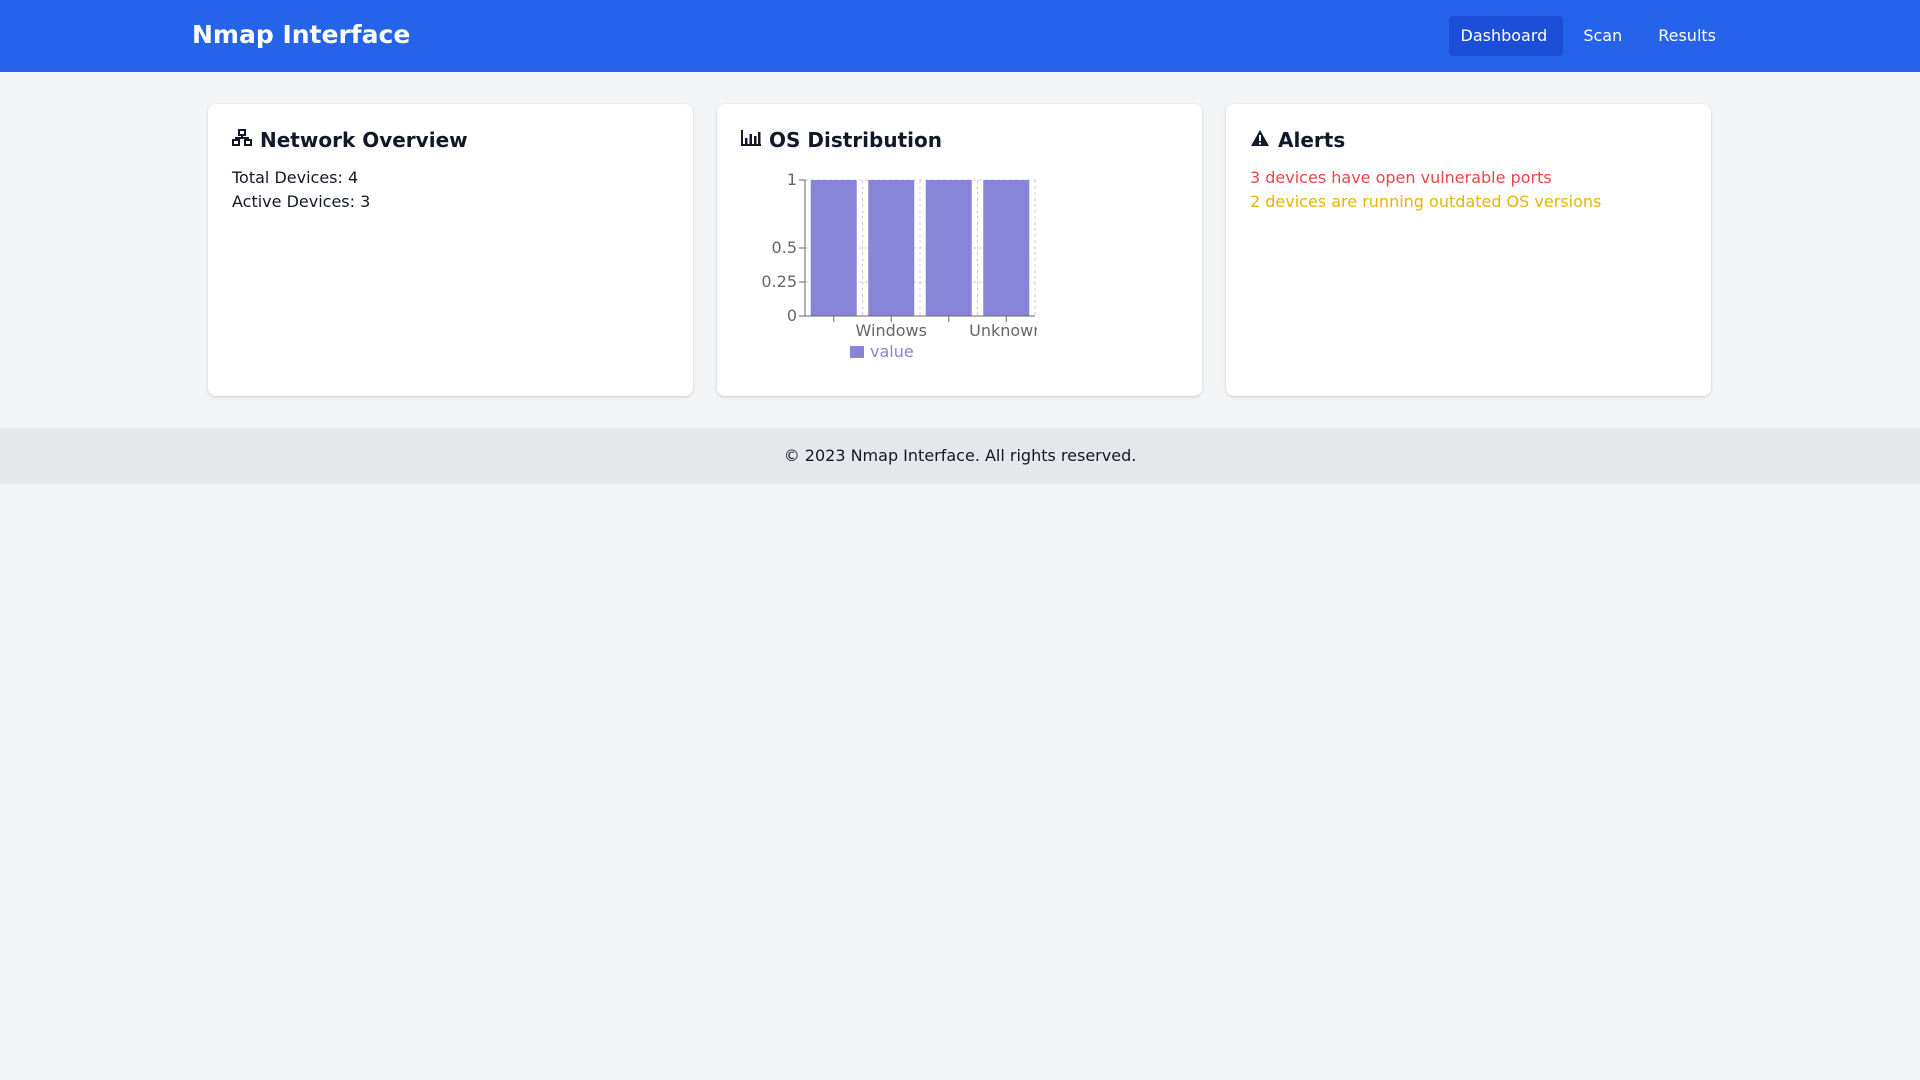 The image size is (1920, 1080). What do you see at coordinates (959, 140) in the screenshot?
I see `os-distribution-title: OS Distribution` at bounding box center [959, 140].